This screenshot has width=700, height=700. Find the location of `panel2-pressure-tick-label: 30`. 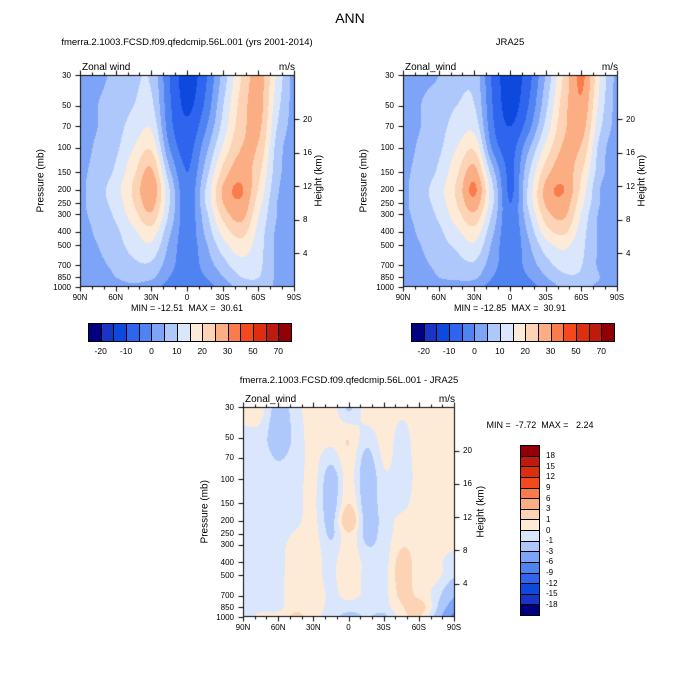

panel2-pressure-tick-label: 30 is located at coordinates (389, 75).